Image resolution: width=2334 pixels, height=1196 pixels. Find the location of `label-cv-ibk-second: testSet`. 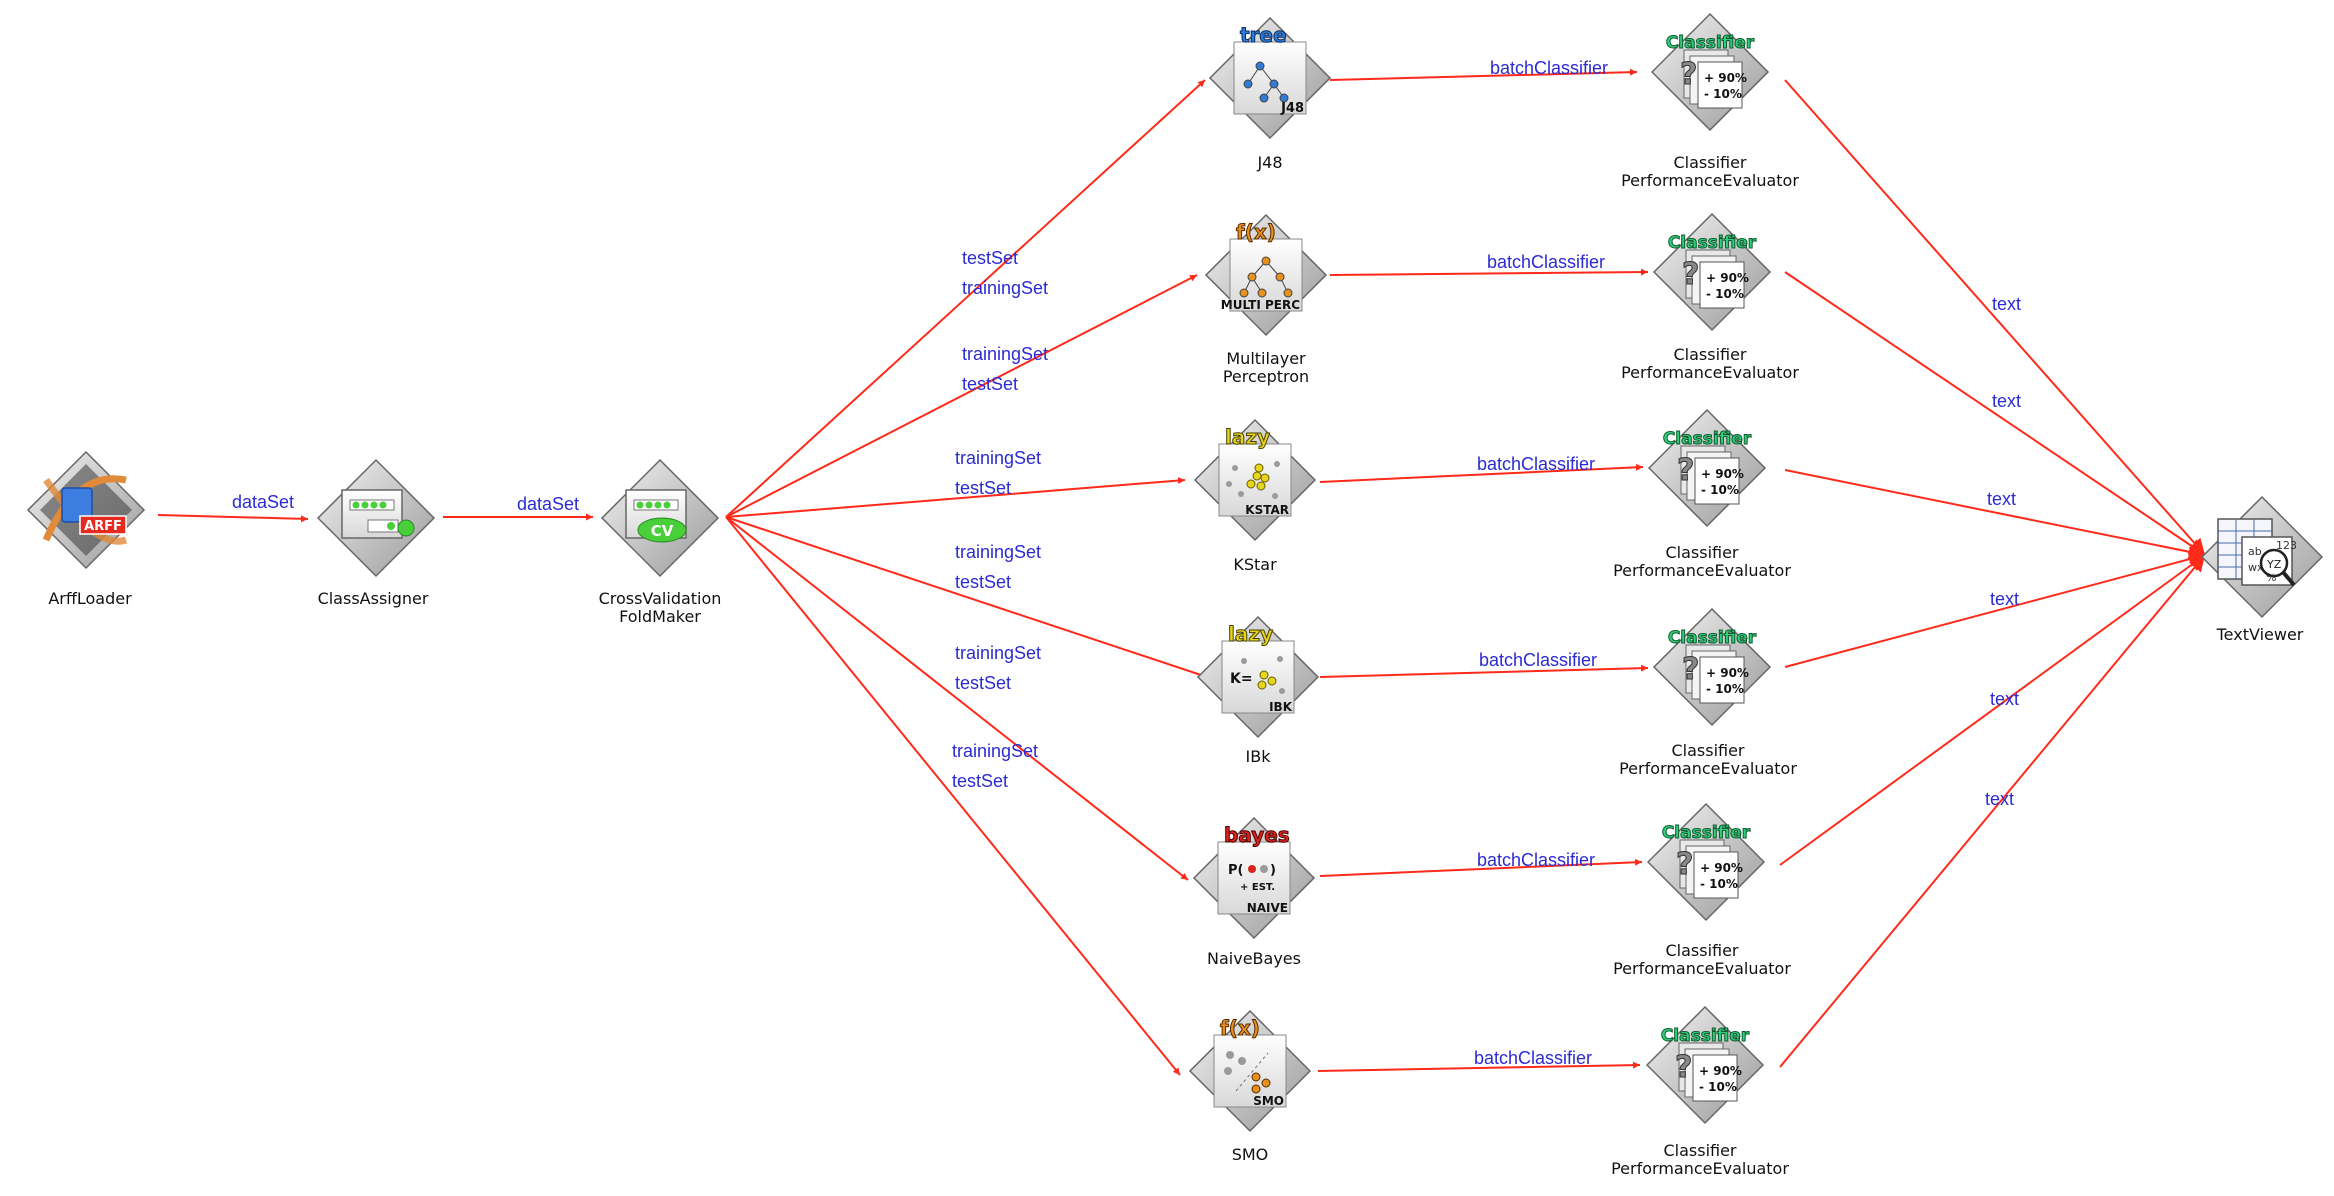

label-cv-ibk-second: testSet is located at coordinates (983, 582).